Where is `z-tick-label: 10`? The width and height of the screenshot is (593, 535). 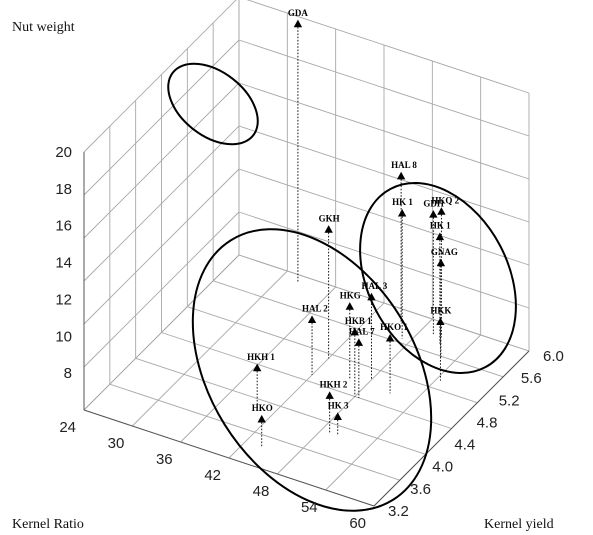
z-tick-label: 10 is located at coordinates (63, 336).